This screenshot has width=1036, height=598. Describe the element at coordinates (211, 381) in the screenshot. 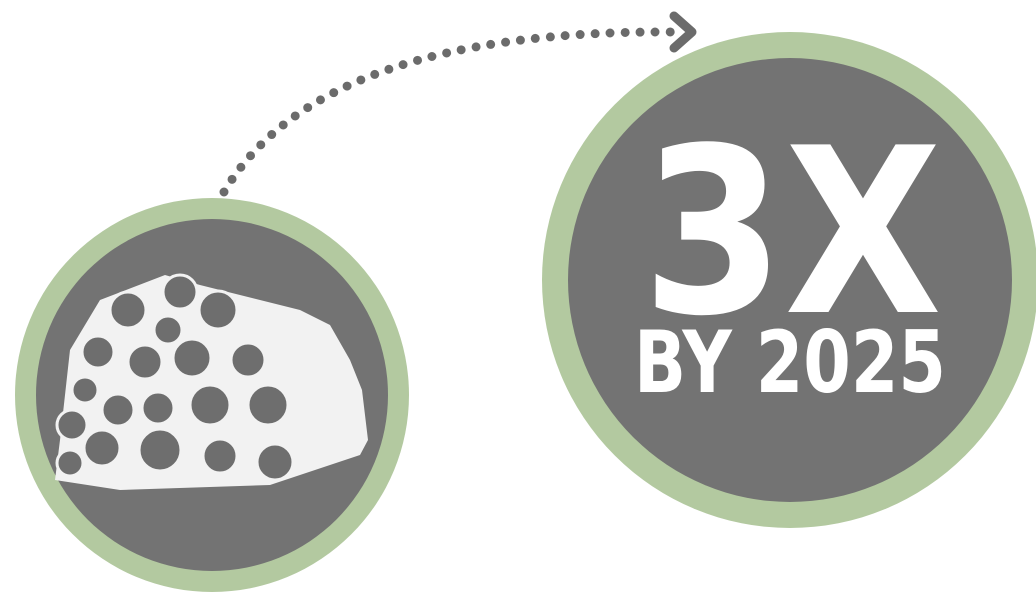

I see `log-pile-icon` at that location.